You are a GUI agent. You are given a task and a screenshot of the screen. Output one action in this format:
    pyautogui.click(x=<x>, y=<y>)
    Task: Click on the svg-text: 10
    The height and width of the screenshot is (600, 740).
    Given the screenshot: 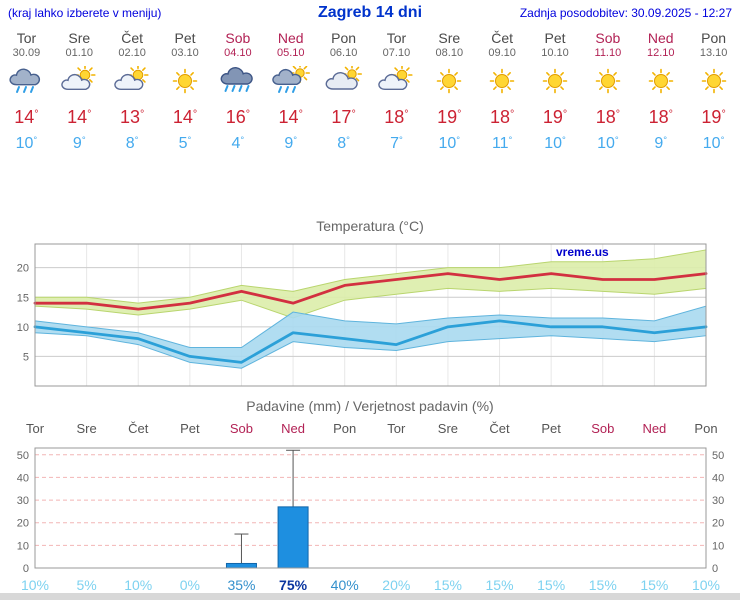 What is the action you would take?
    pyautogui.click(x=718, y=546)
    